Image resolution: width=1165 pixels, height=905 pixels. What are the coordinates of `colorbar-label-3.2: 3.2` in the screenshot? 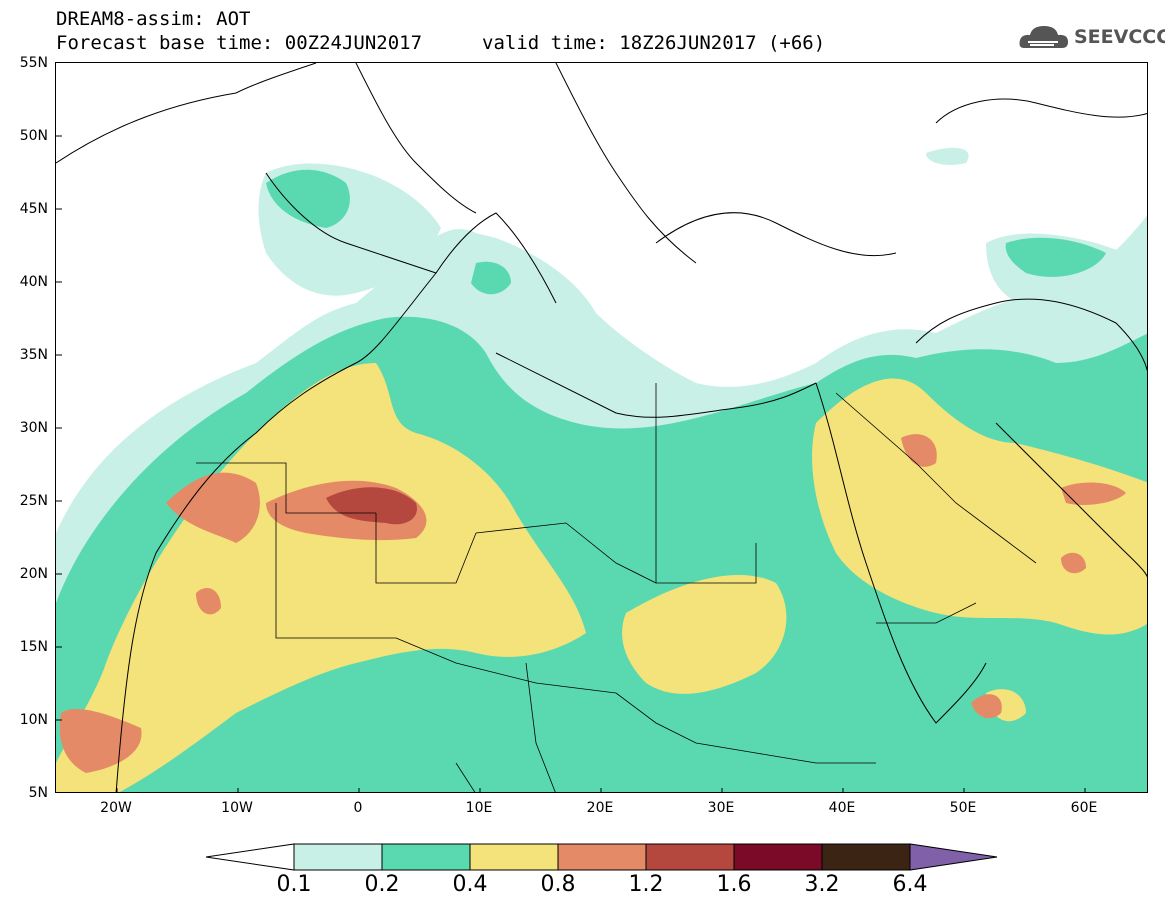 It's located at (822, 884).